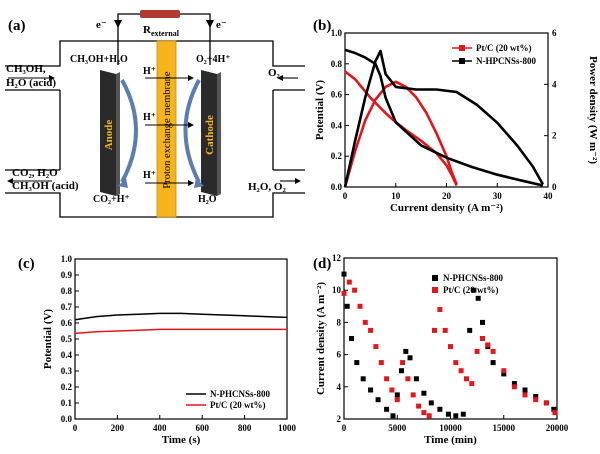 Image resolution: width=600 pixels, height=454 pixels. I want to click on anode-electrode, so click(108, 133).